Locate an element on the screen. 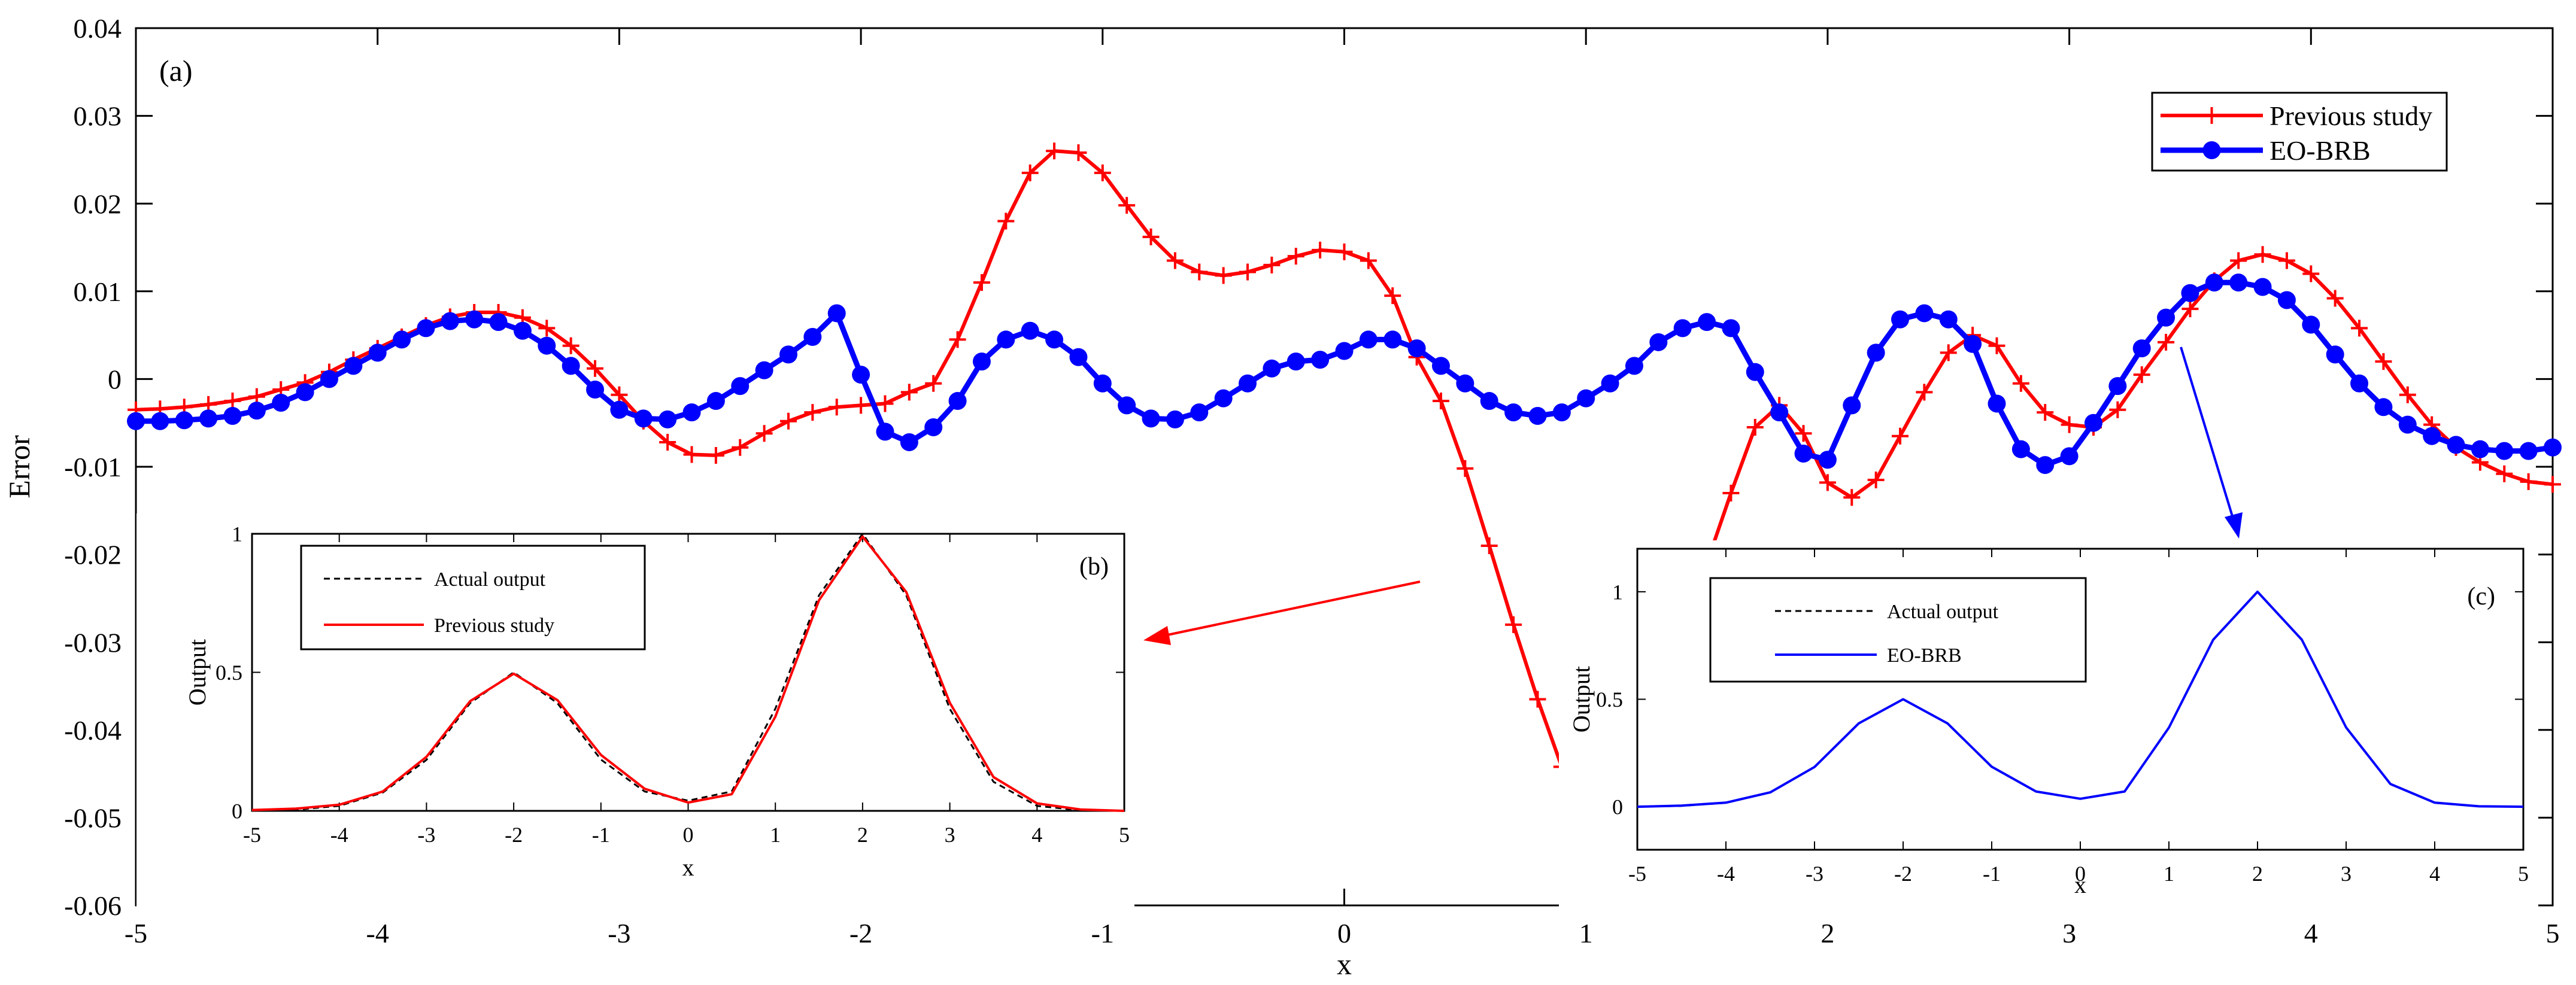 This screenshot has width=2576, height=985. y-tick-label: -0.05 is located at coordinates (93, 819).